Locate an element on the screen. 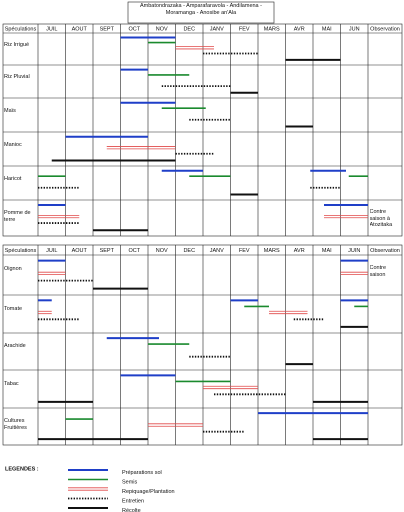 The height and width of the screenshot is (512, 404). crop-label: Cultures Fruitières is located at coordinates (15, 424).